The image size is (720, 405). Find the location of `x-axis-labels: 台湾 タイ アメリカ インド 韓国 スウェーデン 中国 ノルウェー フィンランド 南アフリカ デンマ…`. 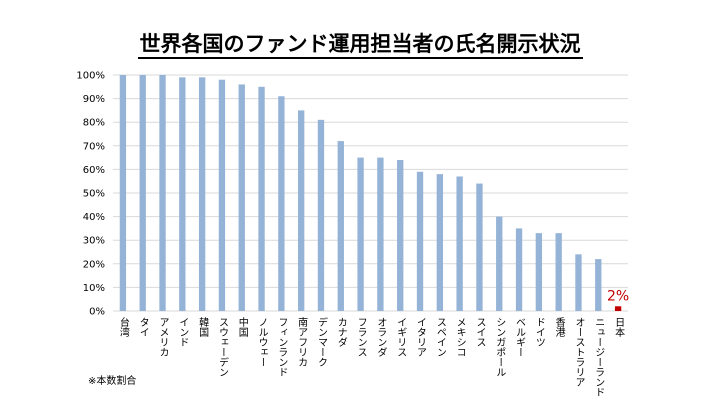

x-axis-labels: 台湾 タイ アメリカ インド 韓国 スウェーデン 中国 ノルウェー フィンランド 南アフリカ デンマ… is located at coordinates (370, 356).